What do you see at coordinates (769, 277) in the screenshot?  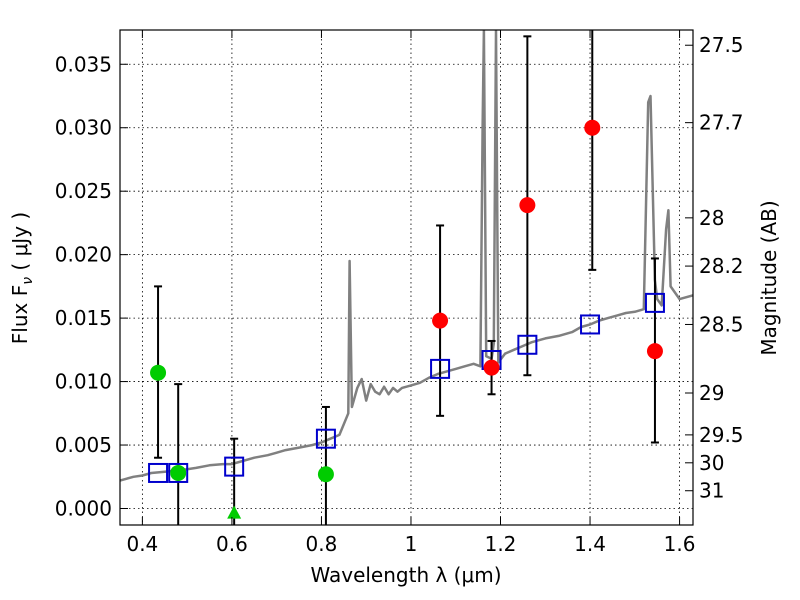 I see `right-y-axis-label: Magnitude (AB)` at bounding box center [769, 277].